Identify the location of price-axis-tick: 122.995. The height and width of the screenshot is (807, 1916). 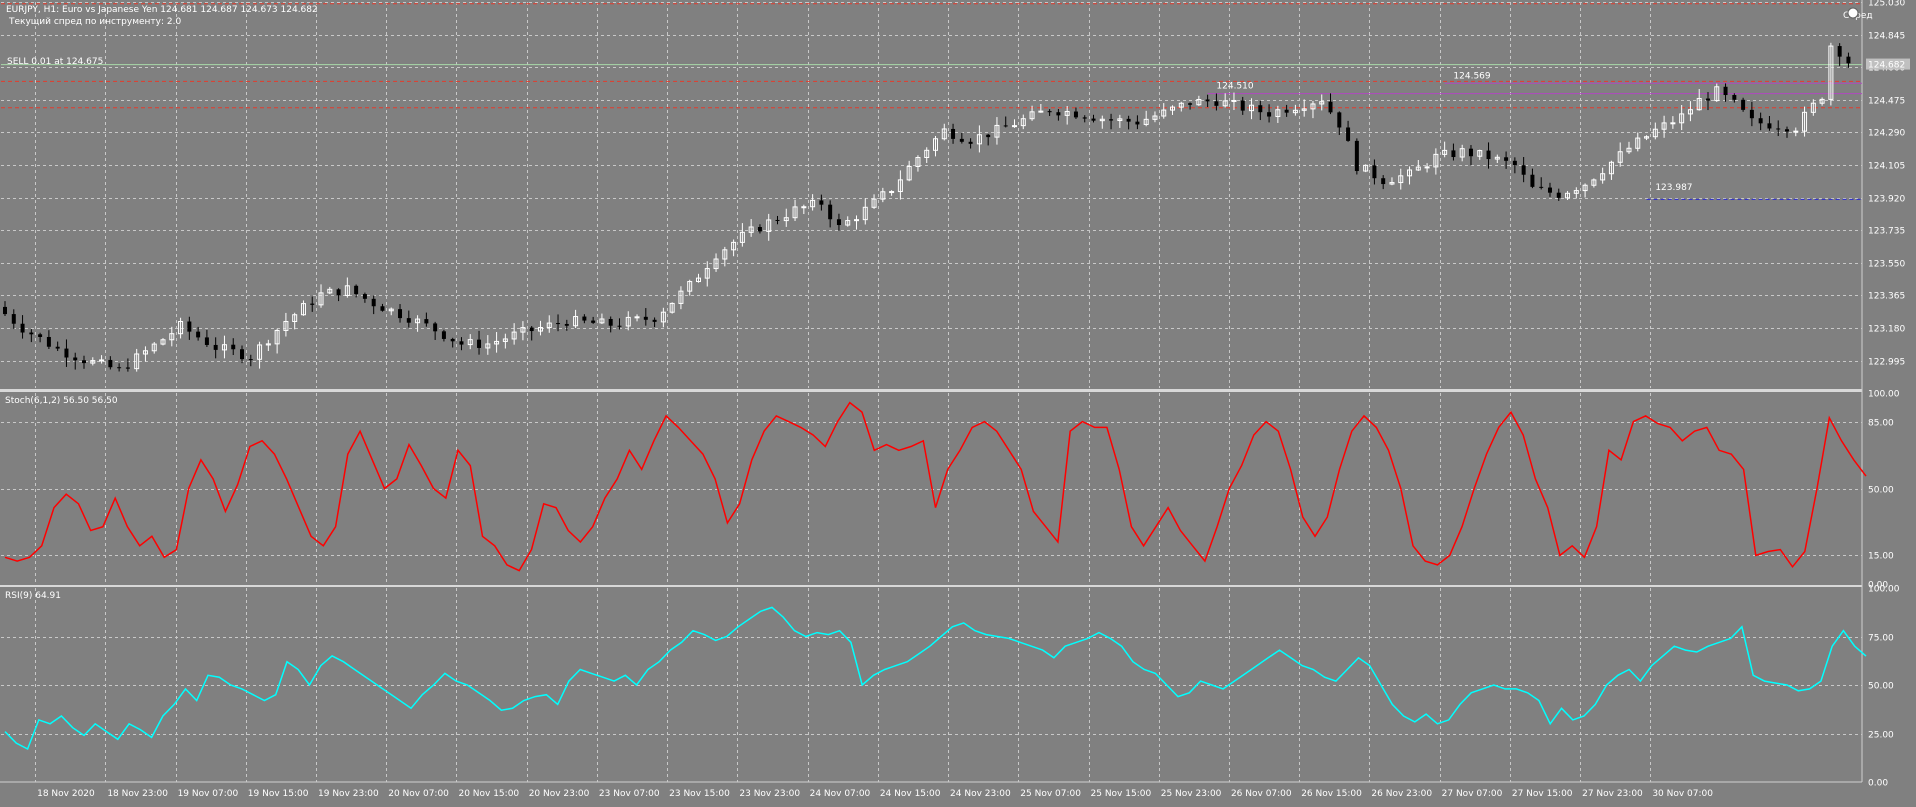
(1886, 363).